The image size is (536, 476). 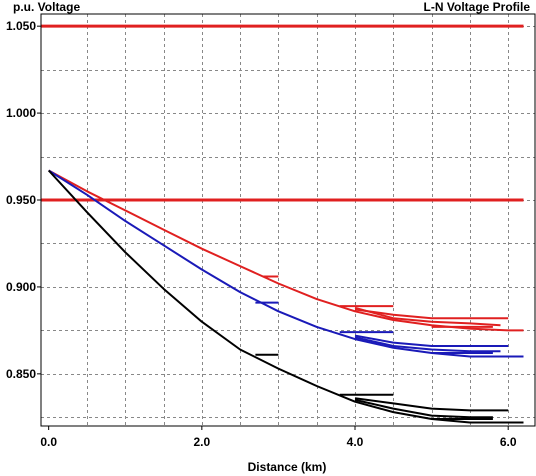 What do you see at coordinates (287, 467) in the screenshot?
I see `x-axis-title: Distance (km)` at bounding box center [287, 467].